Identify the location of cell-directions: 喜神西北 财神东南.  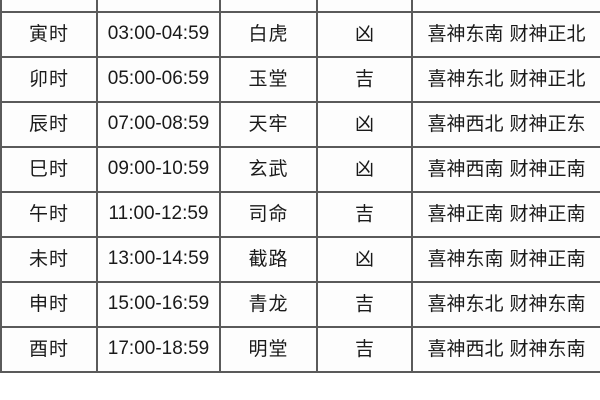
(505, 349).